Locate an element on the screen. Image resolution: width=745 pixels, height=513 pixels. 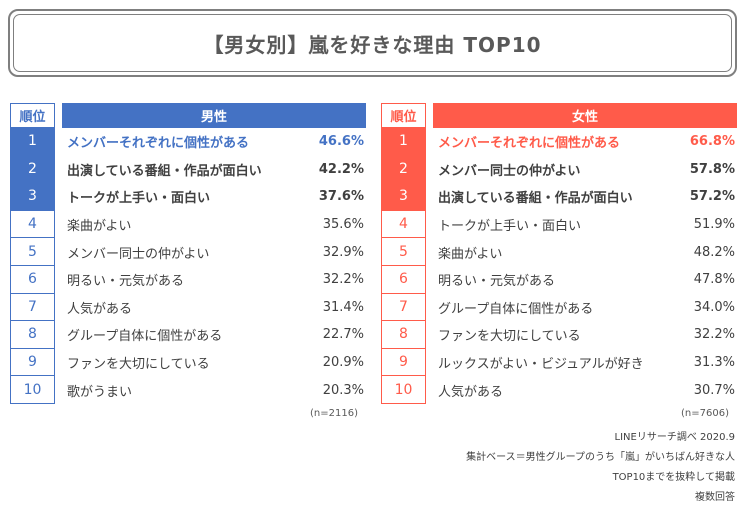
male-rank-cell: 8 is located at coordinates (32, 335).